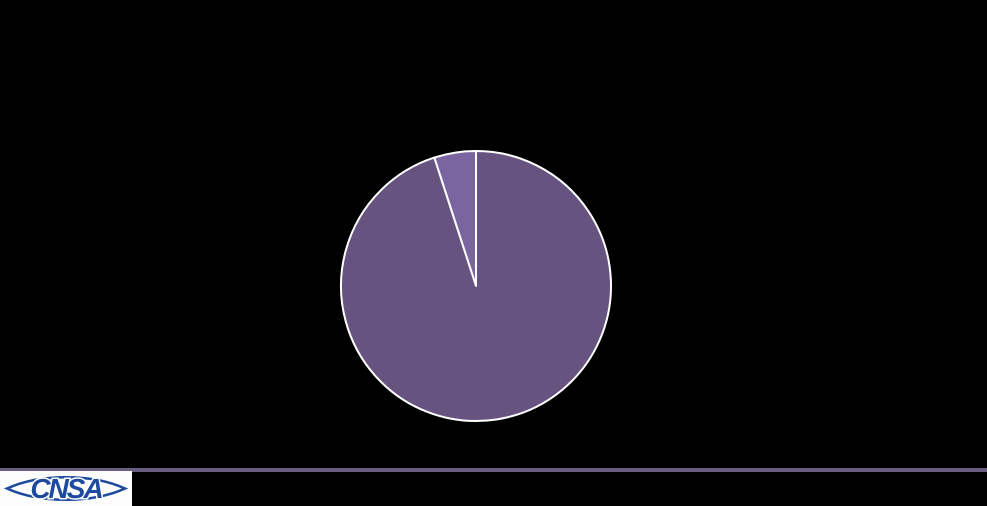 This screenshot has width=987, height=506. I want to click on cnsa-logo-text: CNSA, so click(66, 488).